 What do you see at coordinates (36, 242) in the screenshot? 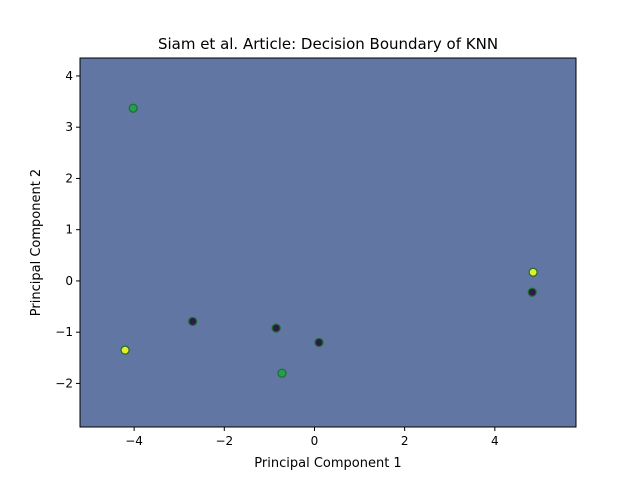
I see `y-axis-label: Principal Component 2` at bounding box center [36, 242].